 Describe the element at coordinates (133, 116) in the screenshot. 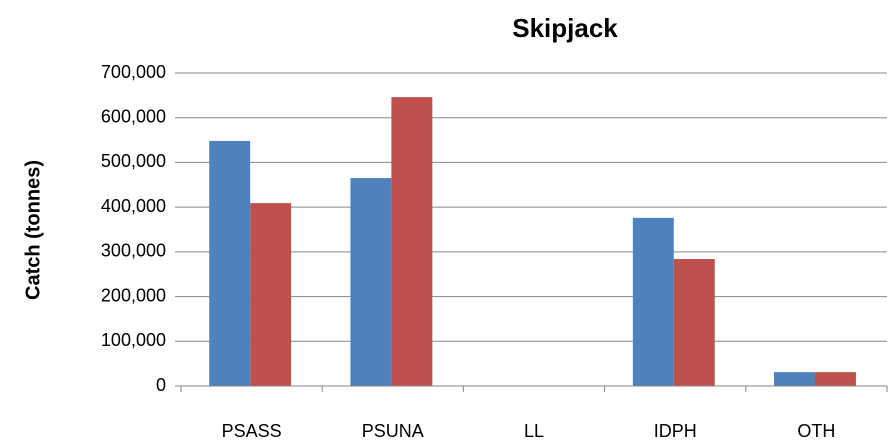

I see `y-tick-label: 600,000` at that location.